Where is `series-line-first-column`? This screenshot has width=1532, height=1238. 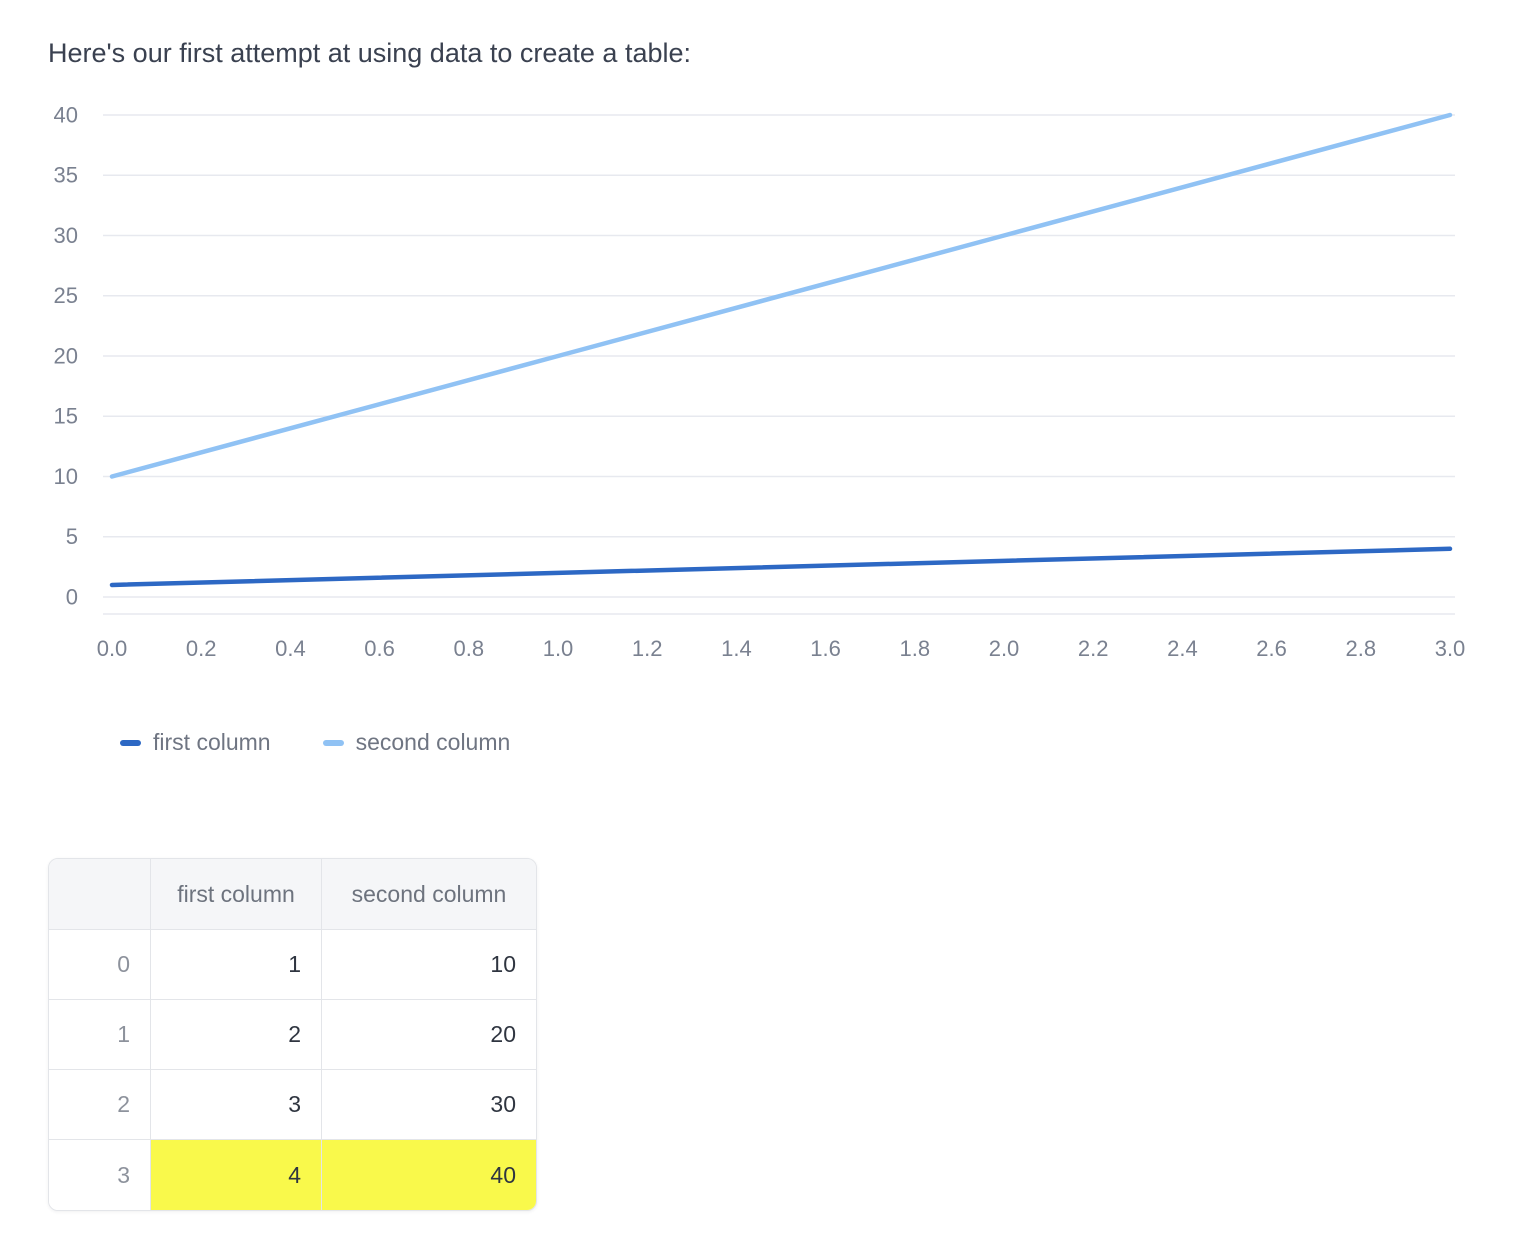
series-line-first-column is located at coordinates (781, 567).